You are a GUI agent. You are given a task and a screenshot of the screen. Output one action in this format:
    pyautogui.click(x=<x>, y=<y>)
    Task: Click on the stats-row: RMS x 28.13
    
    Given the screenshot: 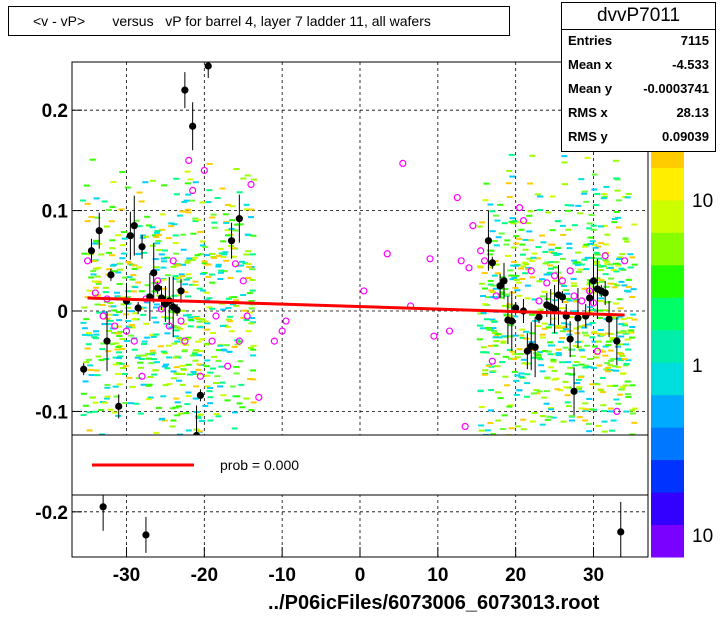 What is the action you would take?
    pyautogui.click(x=638, y=115)
    